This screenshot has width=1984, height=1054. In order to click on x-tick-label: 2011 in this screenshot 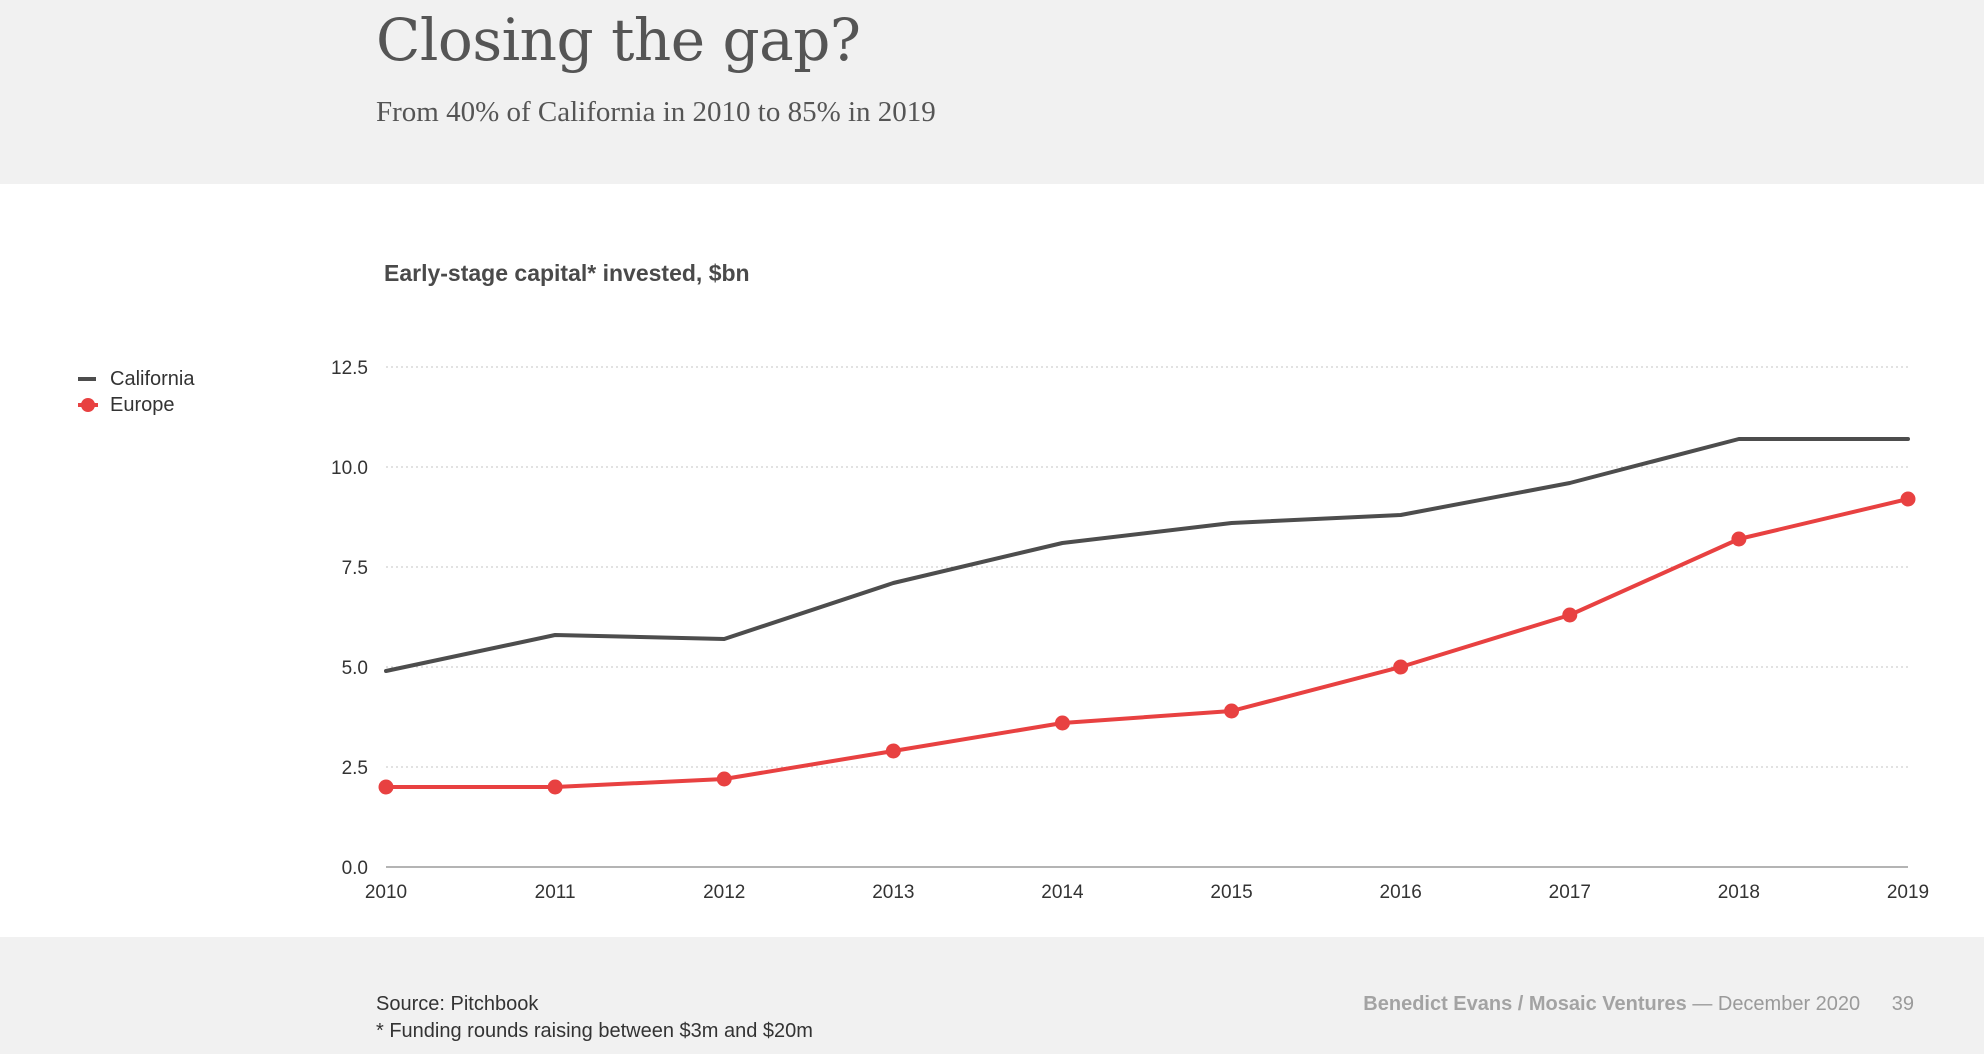, I will do `click(555, 892)`.